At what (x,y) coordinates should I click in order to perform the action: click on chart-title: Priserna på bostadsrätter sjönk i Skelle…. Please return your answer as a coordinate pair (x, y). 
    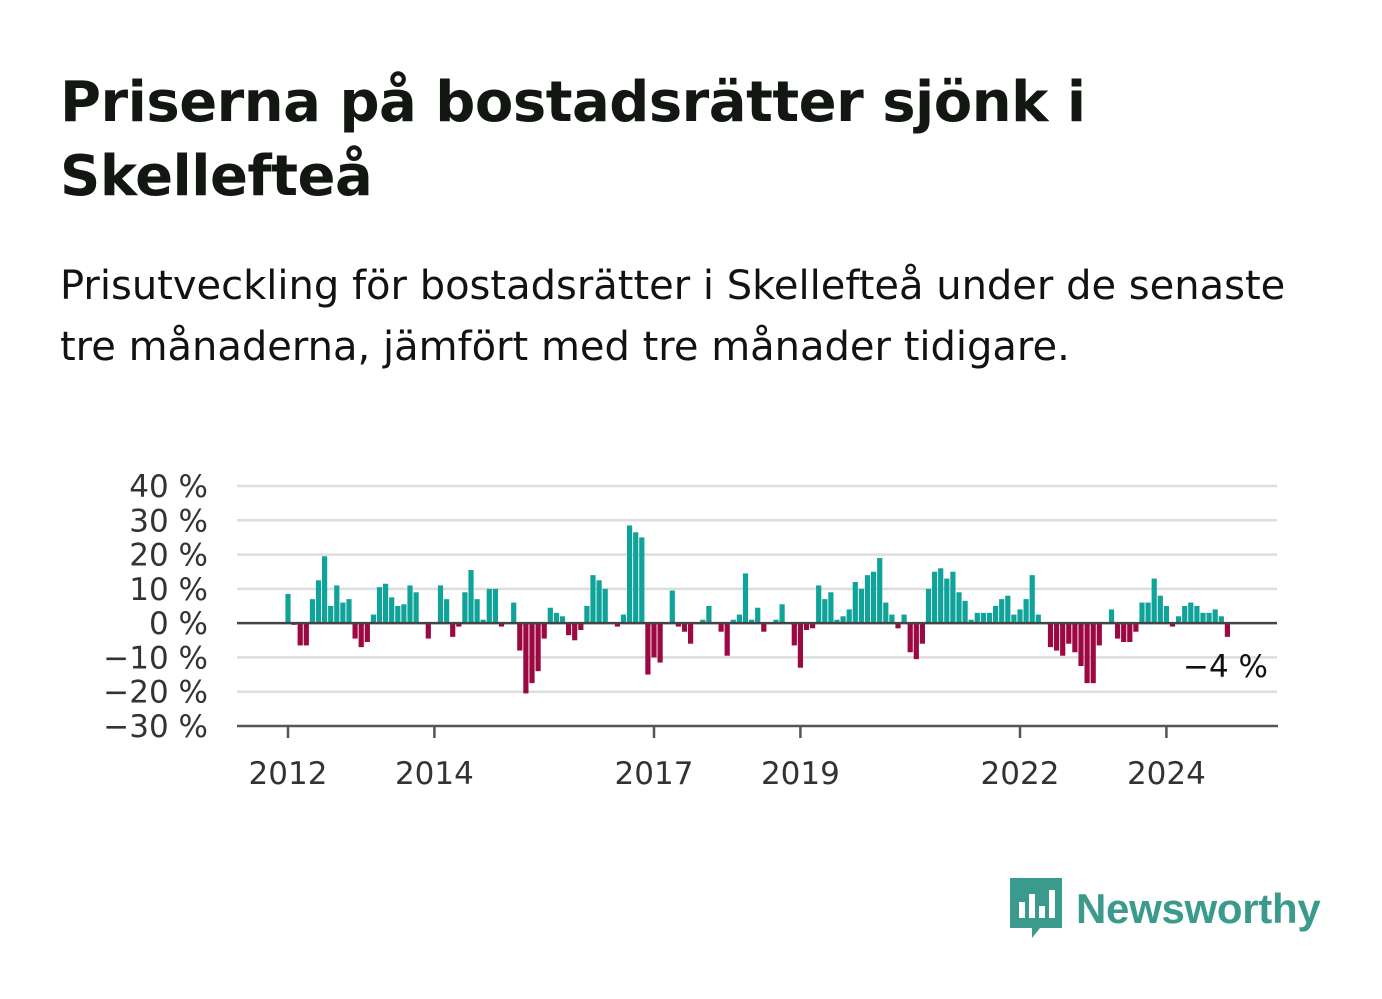
    Looking at the image, I should click on (573, 139).